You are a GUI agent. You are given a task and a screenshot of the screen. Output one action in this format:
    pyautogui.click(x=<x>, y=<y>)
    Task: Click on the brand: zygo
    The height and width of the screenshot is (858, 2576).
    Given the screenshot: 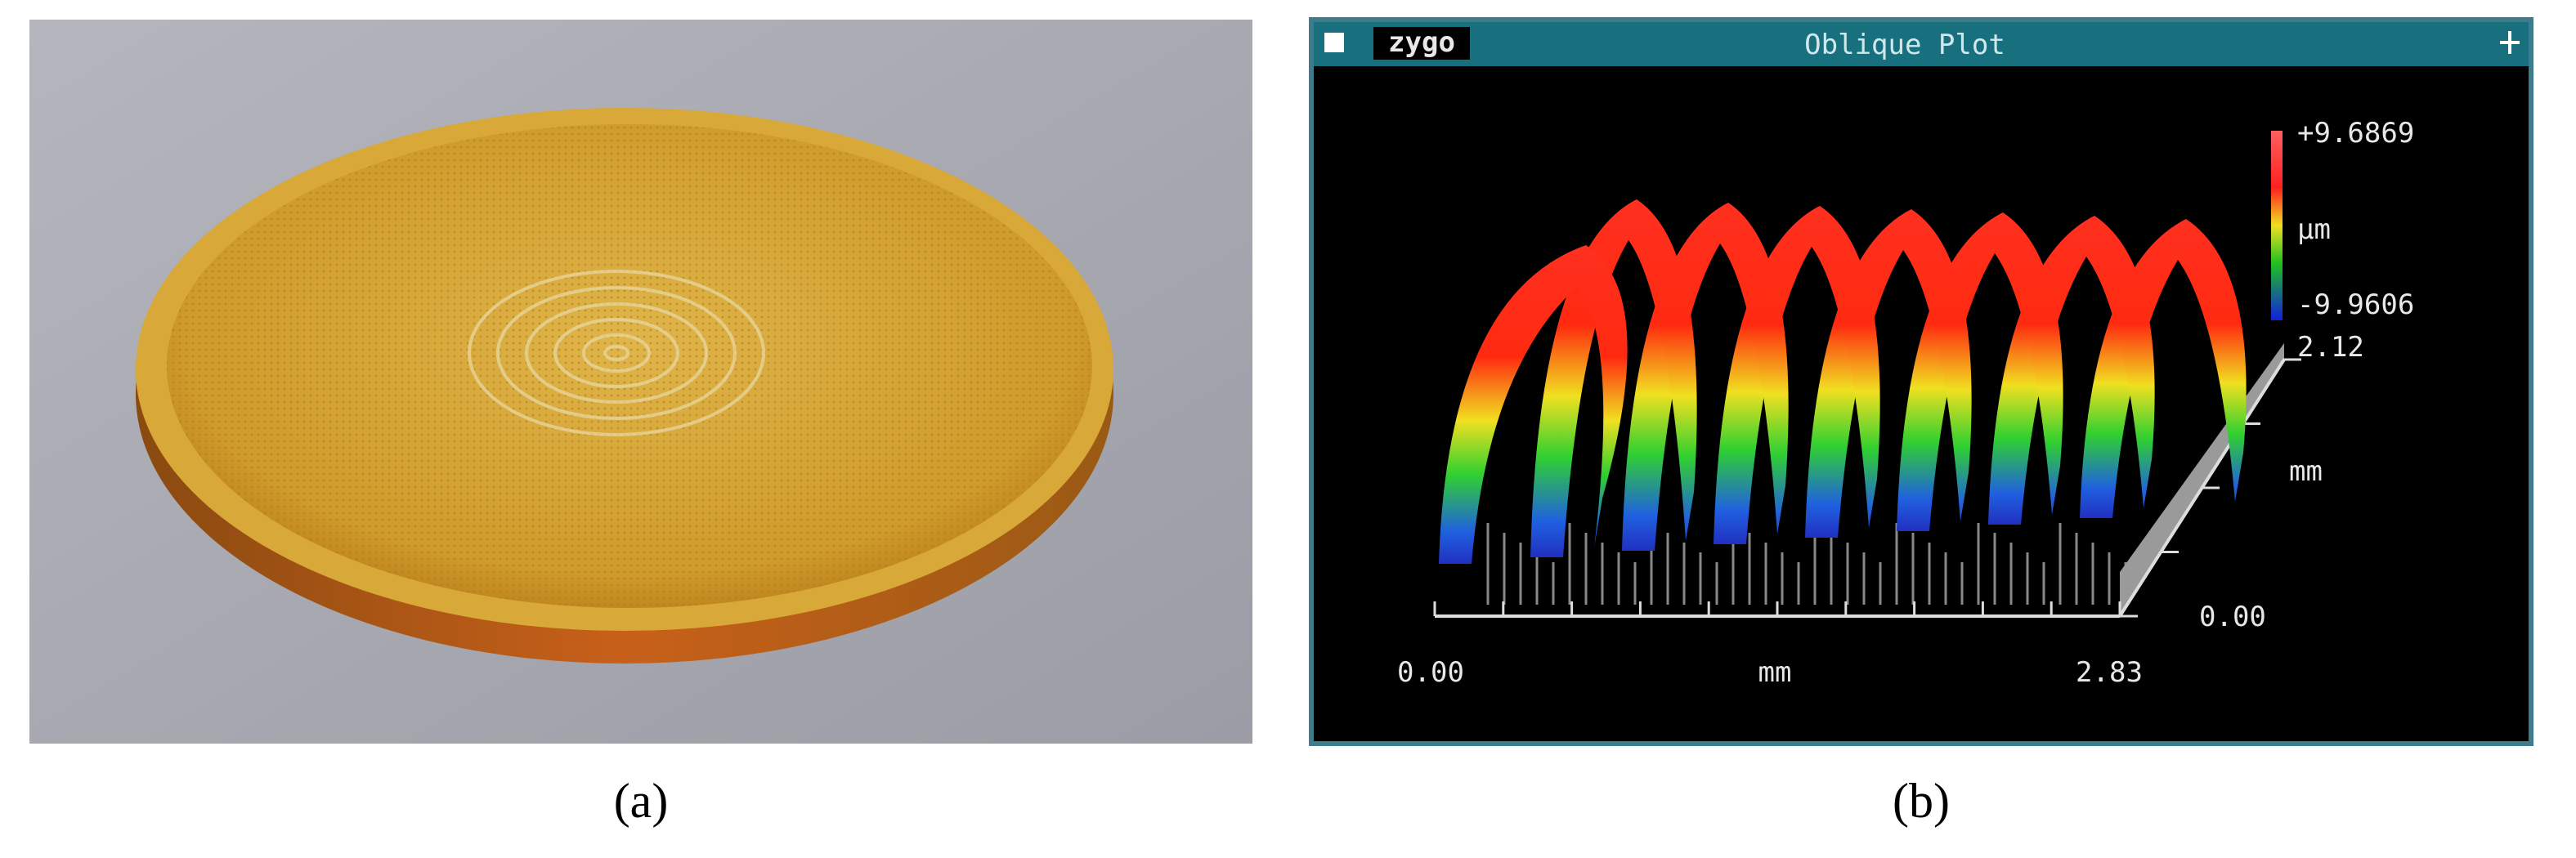 What is the action you would take?
    pyautogui.click(x=1422, y=42)
    